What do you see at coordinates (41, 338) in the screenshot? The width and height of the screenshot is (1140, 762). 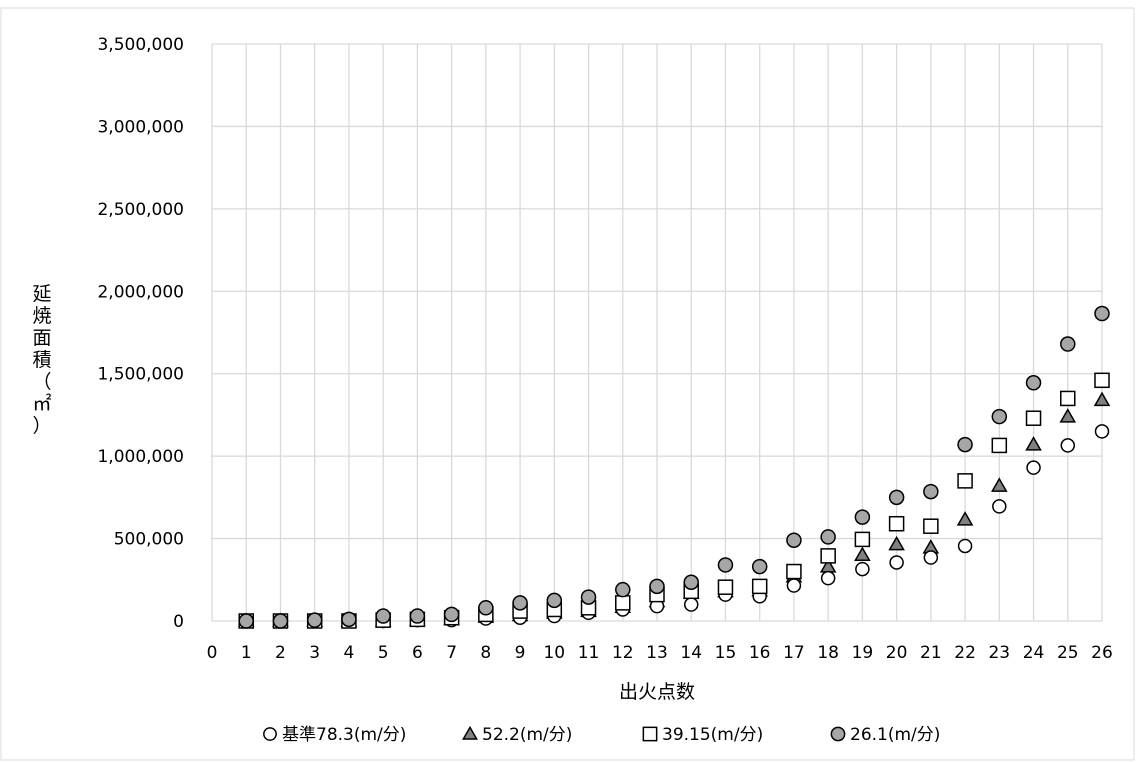 I see `y-axis-title-char: 面` at bounding box center [41, 338].